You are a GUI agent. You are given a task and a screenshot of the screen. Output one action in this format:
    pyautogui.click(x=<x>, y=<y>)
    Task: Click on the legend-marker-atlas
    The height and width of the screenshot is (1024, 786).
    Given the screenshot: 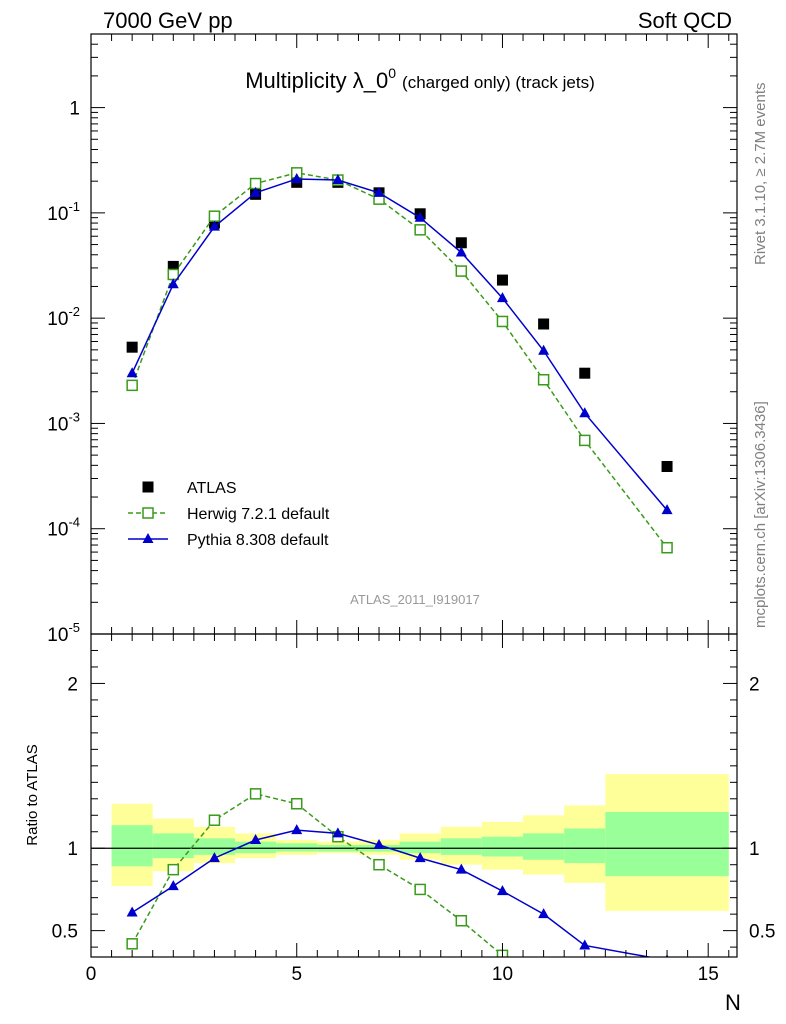 What is the action you would take?
    pyautogui.click(x=148, y=487)
    